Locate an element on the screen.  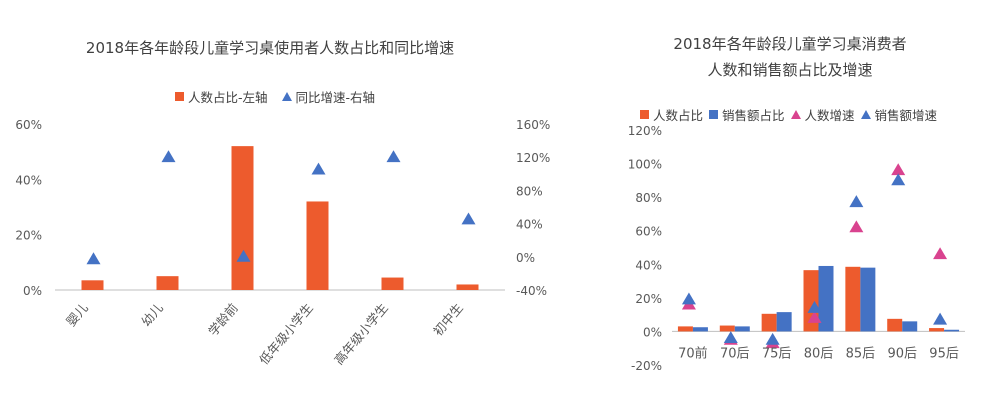
legend-item-sales-share: 销售额占比 is located at coordinates (747, 114).